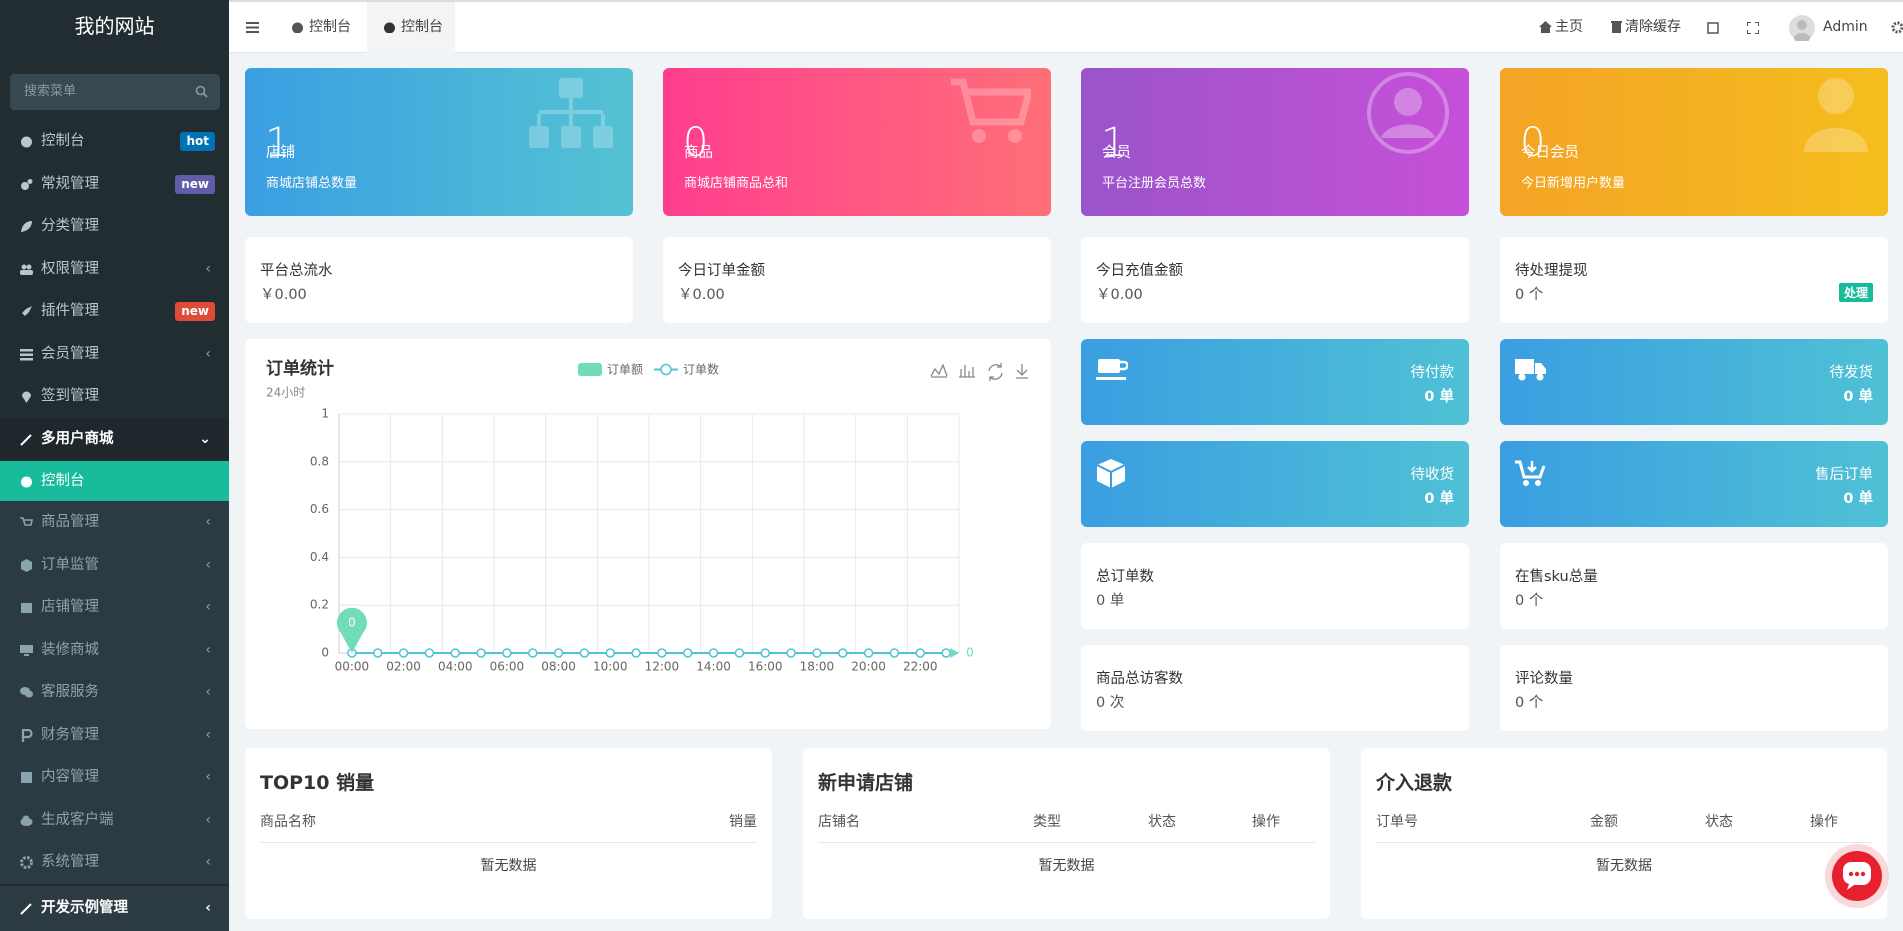 This screenshot has width=1903, height=931. I want to click on count-value: 0 个, so click(1529, 601).